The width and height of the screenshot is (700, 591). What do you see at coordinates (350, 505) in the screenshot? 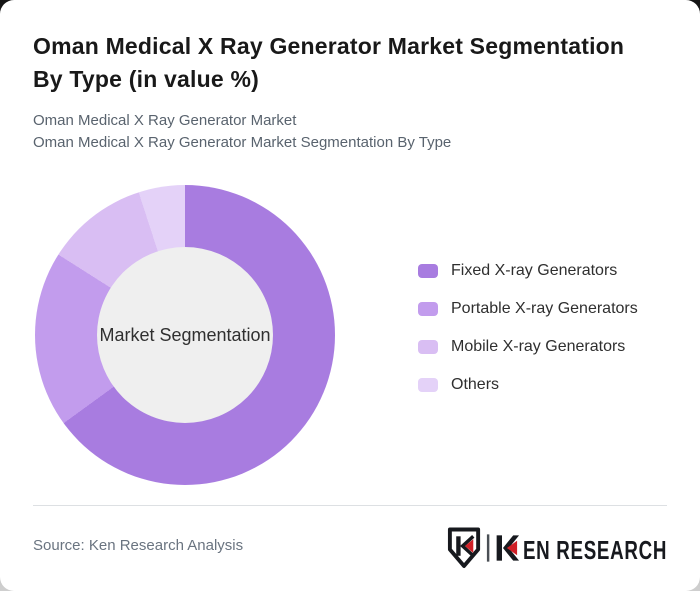
I see `footer-divider` at bounding box center [350, 505].